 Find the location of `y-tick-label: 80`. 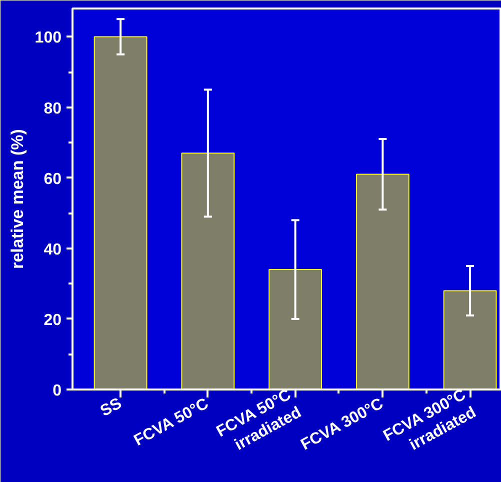

y-tick-label: 80 is located at coordinates (53, 109).